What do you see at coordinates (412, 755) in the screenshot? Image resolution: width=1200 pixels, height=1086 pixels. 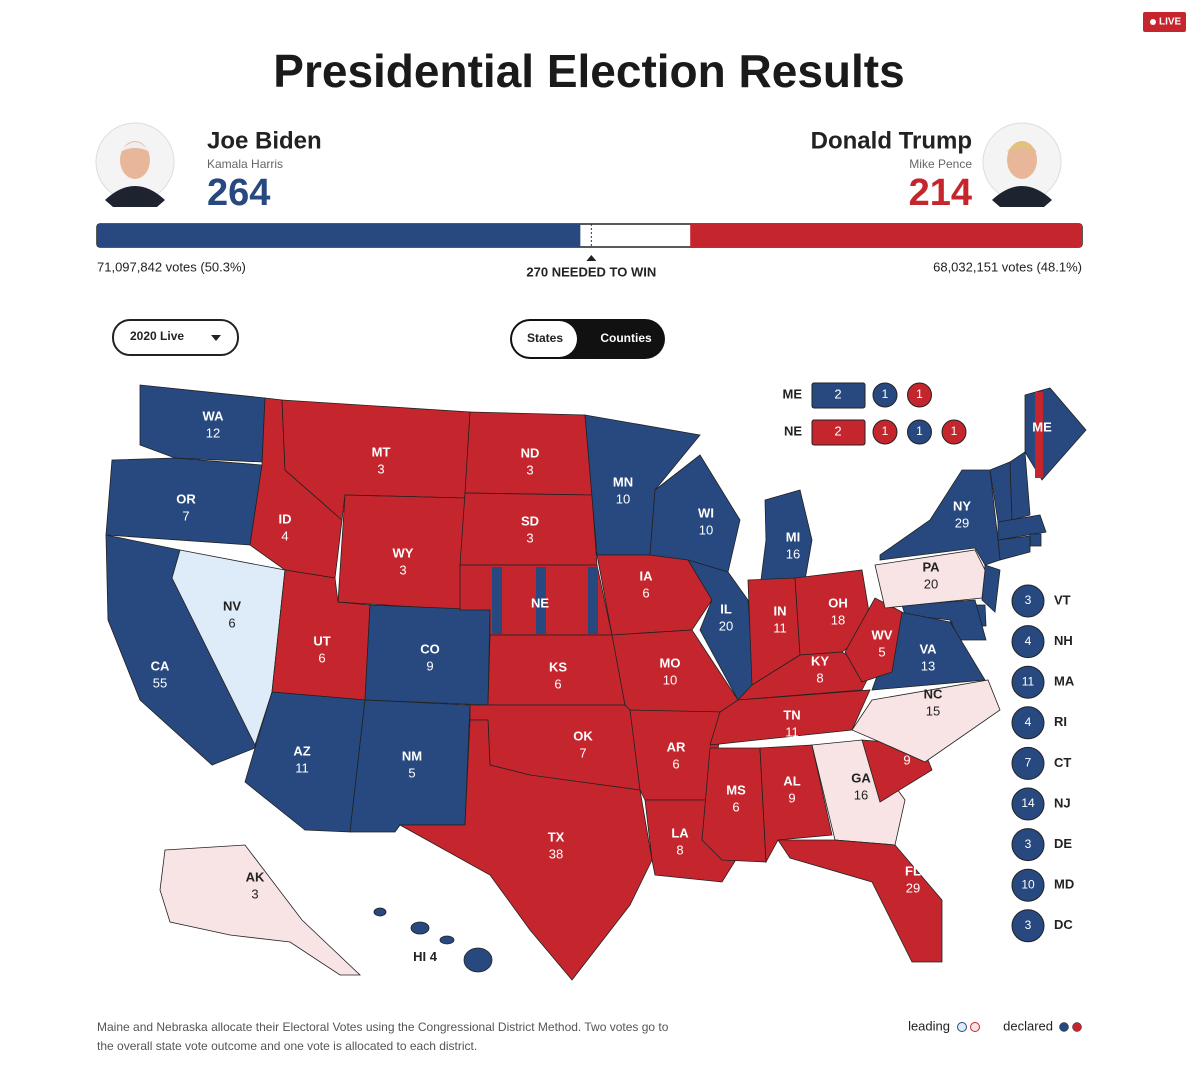 I see `state-abbr: NM` at bounding box center [412, 755].